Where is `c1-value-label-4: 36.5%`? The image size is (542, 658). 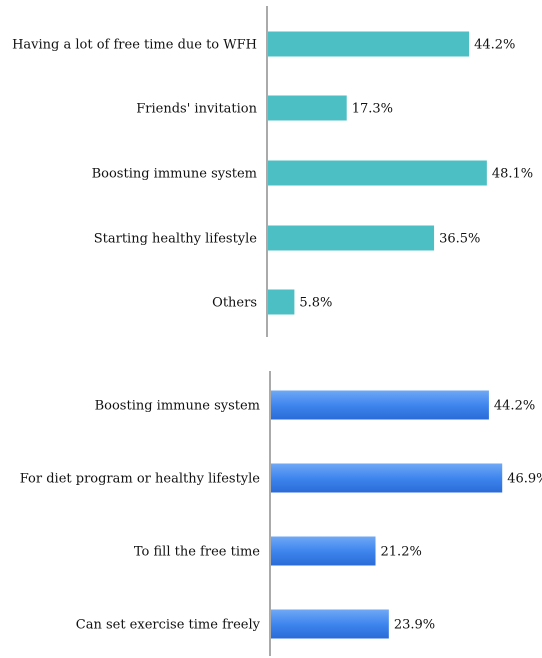
c1-value-label-4: 36.5% is located at coordinates (459, 239).